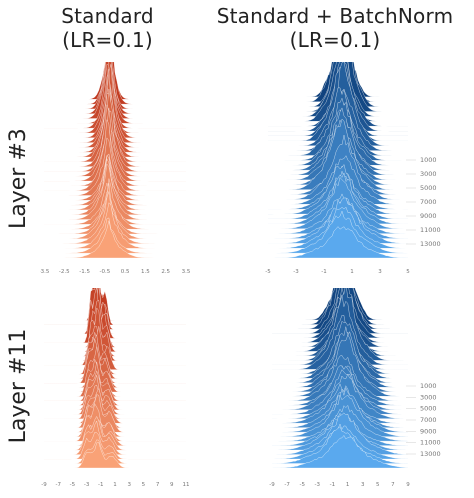 This screenshot has width=474, height=498. What do you see at coordinates (186, 485) in the screenshot?
I see `x-tick-label: 11` at bounding box center [186, 485].